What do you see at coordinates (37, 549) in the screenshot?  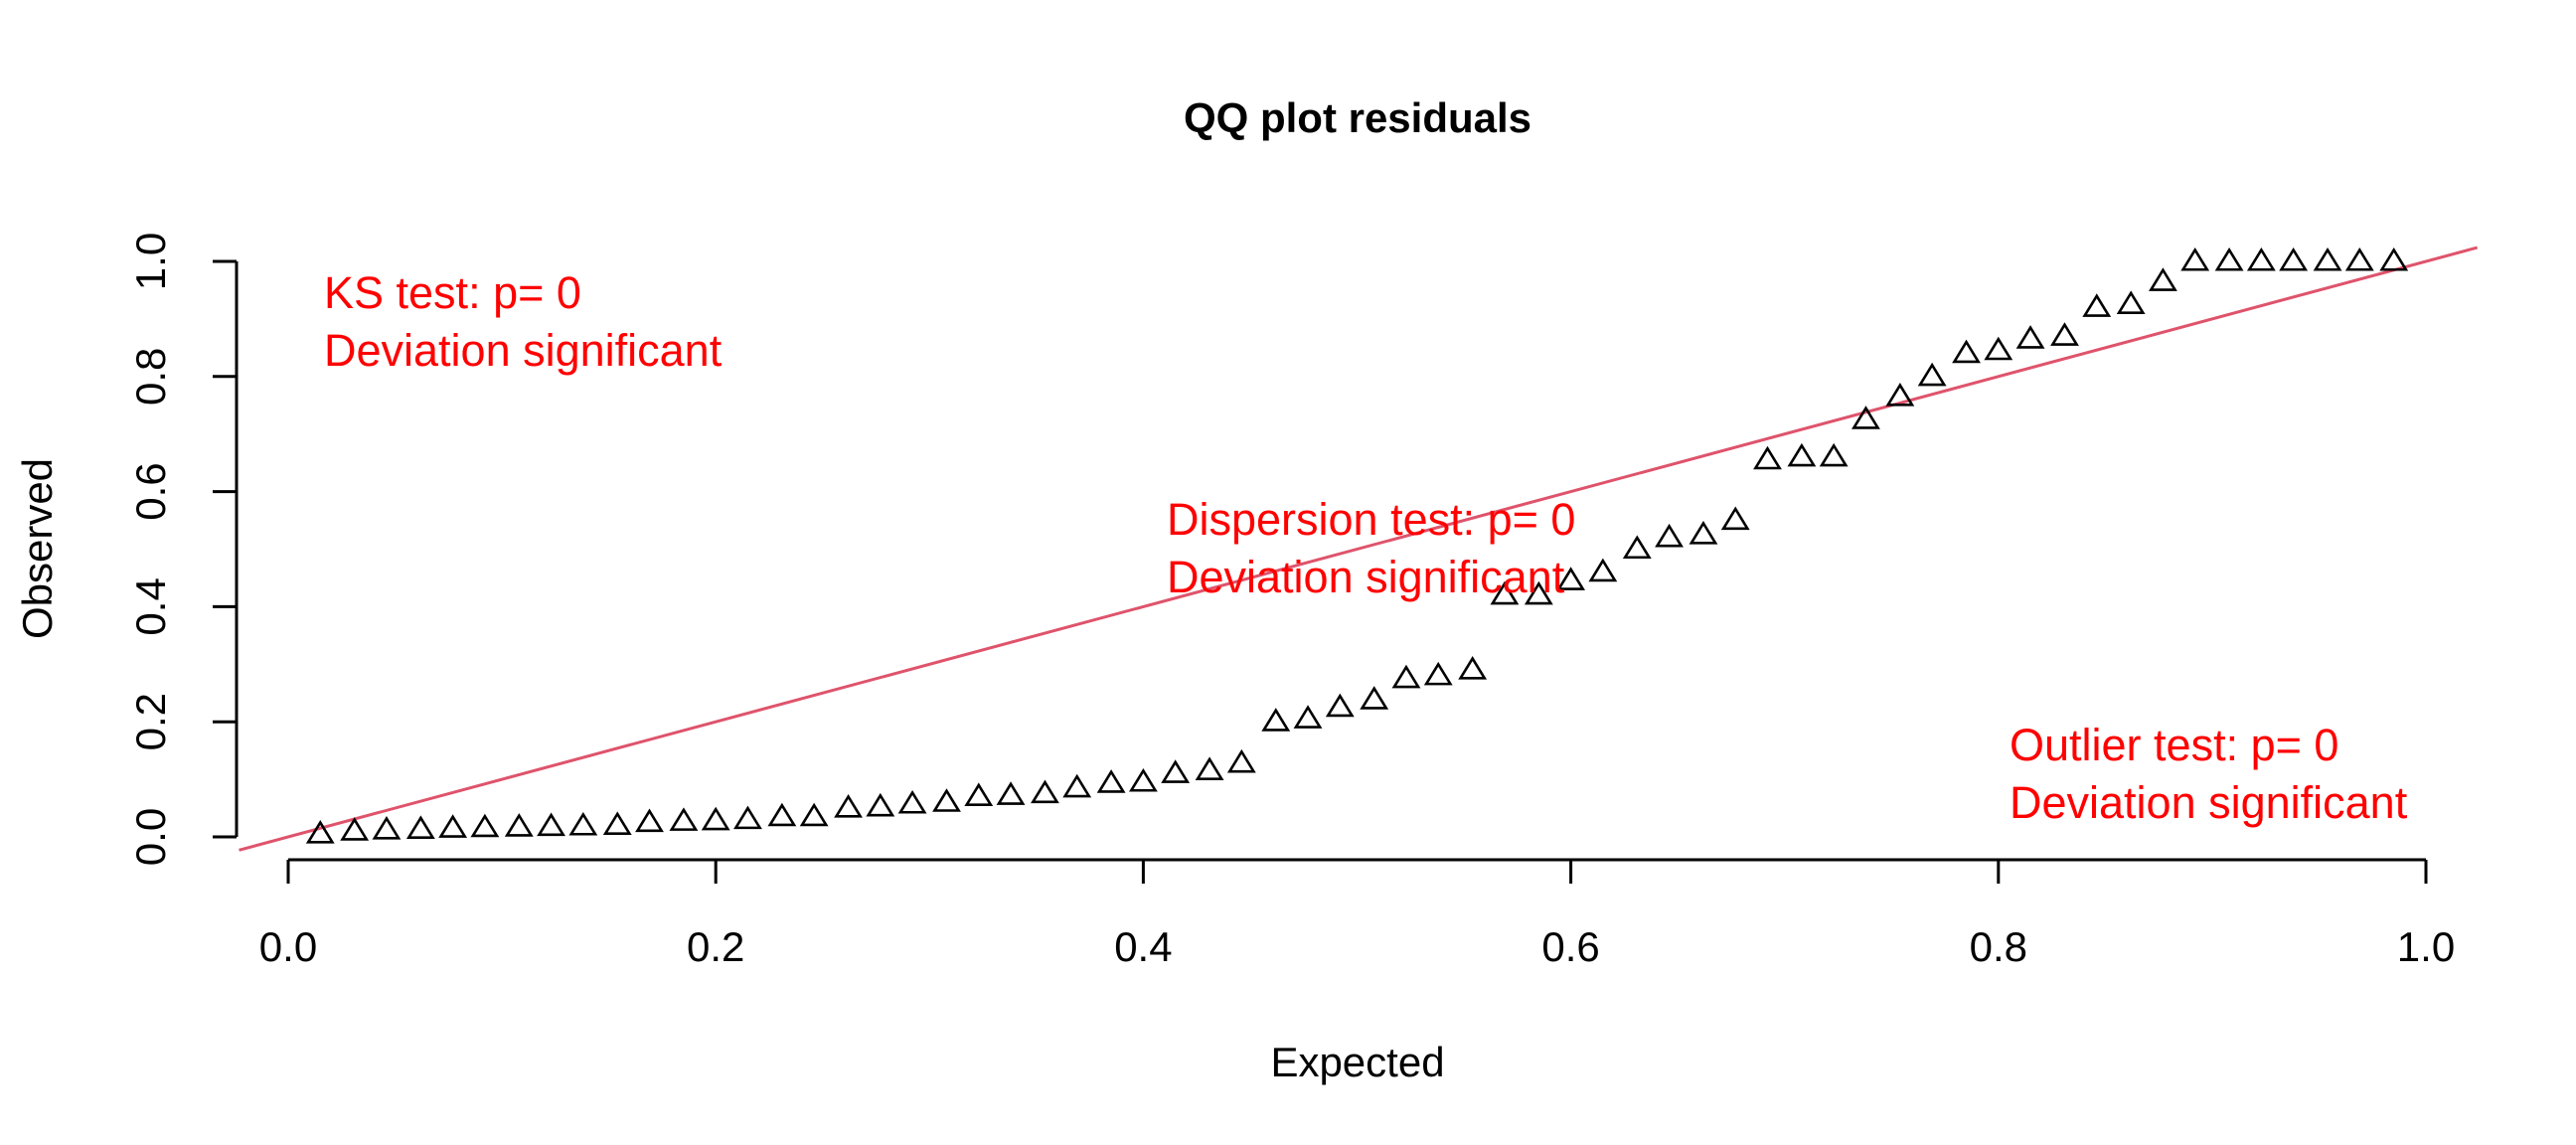 I see `y-axis-label: Observed` at bounding box center [37, 549].